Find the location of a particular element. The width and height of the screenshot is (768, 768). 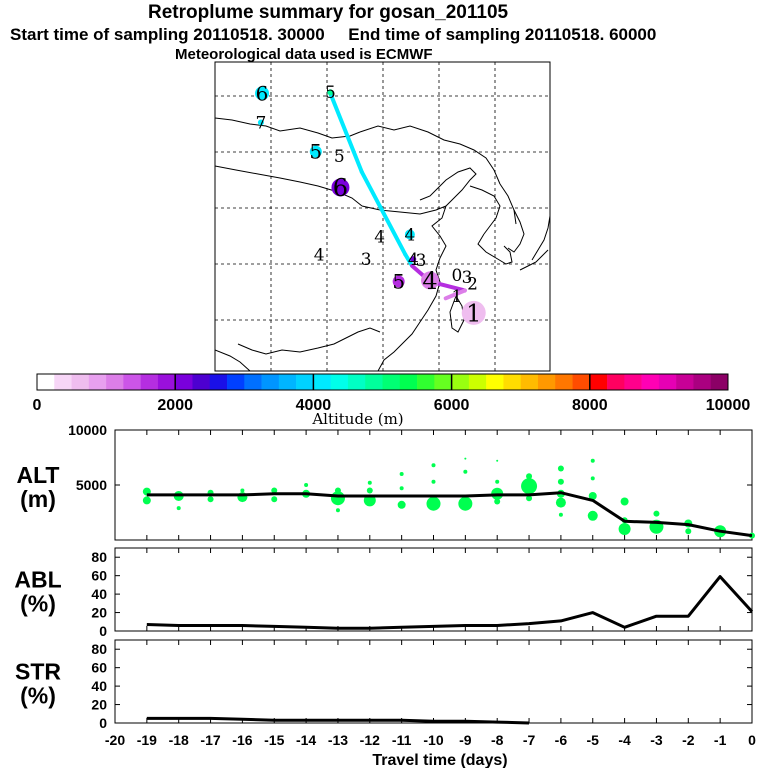

trajectory-layer is located at coordinates (397, 196).